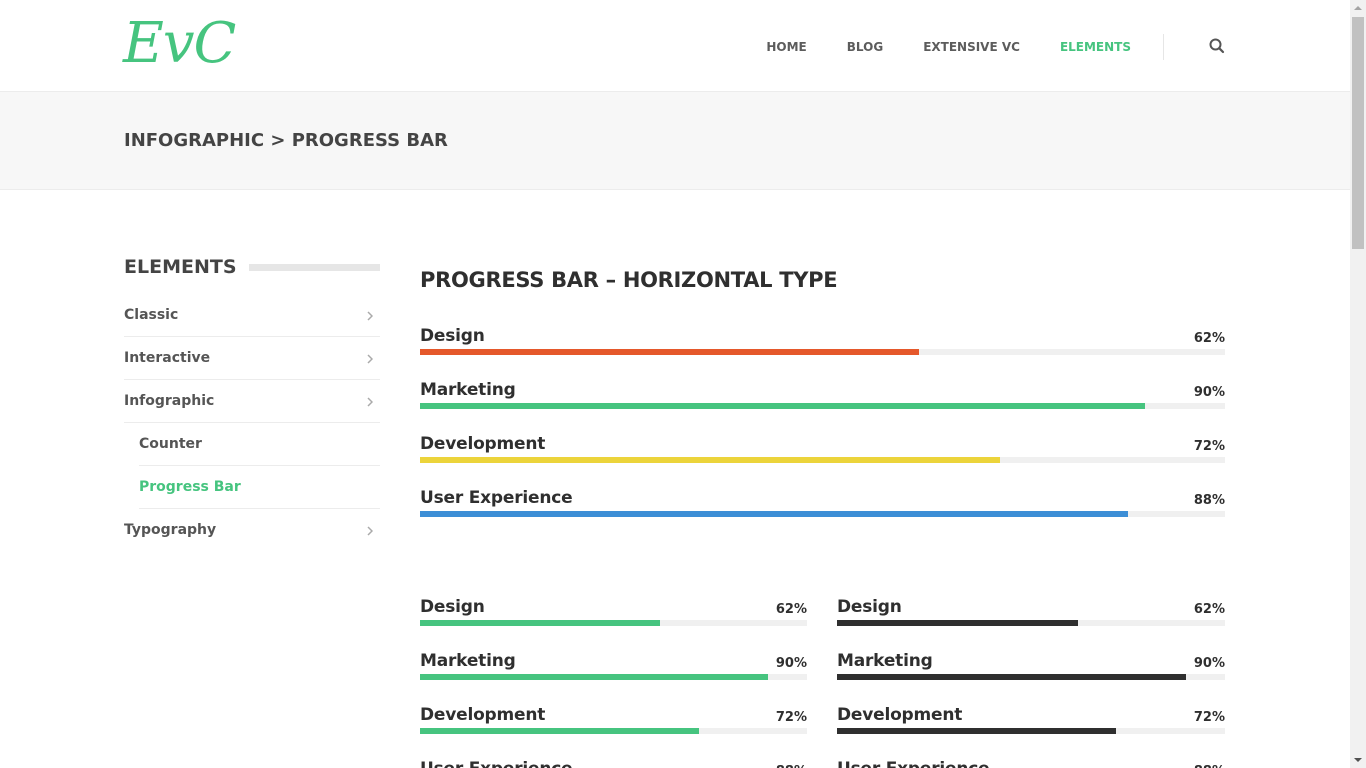 The height and width of the screenshot is (768, 1366). What do you see at coordinates (1358, 133) in the screenshot?
I see `scrollbar-thumb` at bounding box center [1358, 133].